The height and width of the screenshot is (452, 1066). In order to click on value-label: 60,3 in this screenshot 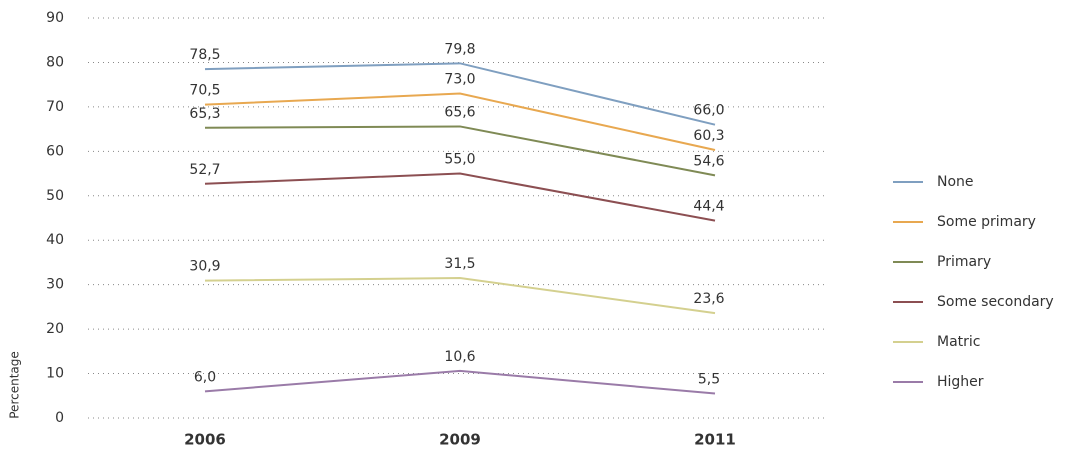, I will do `click(708, 136)`.